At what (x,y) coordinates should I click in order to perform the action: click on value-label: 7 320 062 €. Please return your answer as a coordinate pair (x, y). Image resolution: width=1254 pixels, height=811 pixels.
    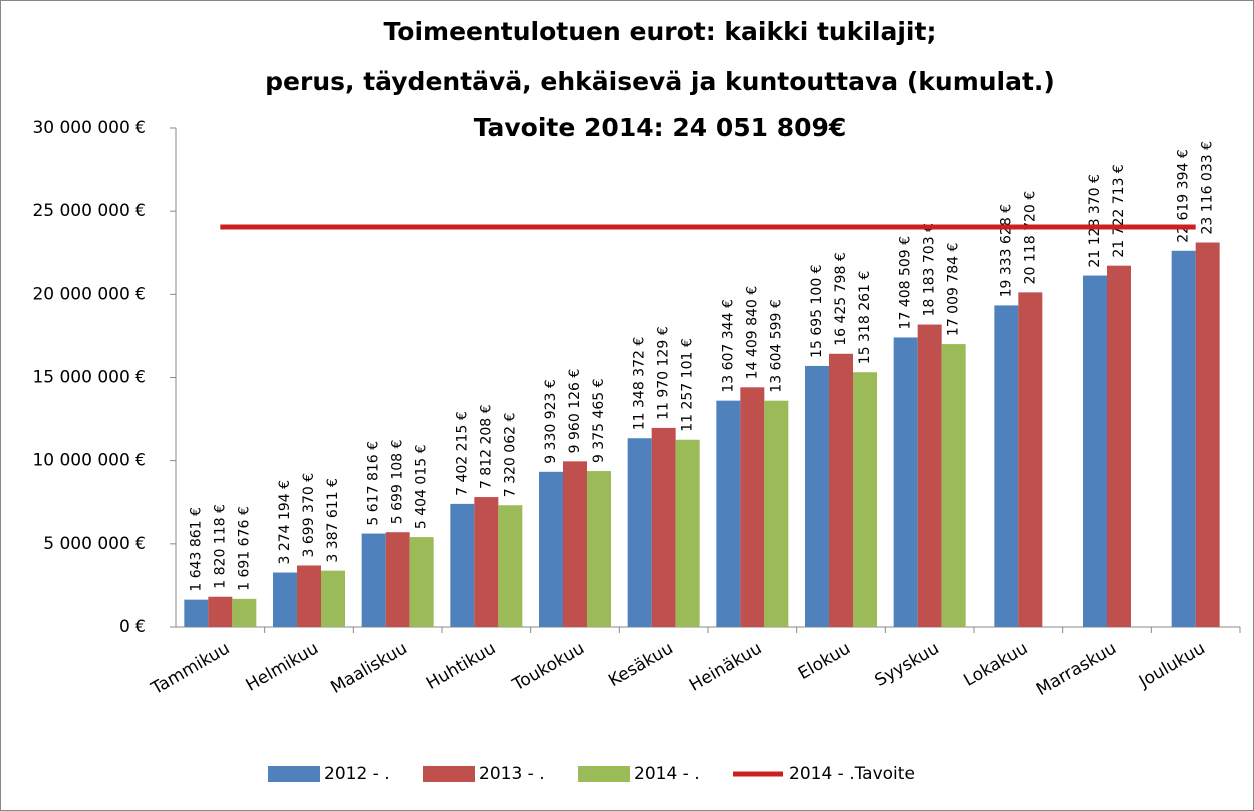
    Looking at the image, I should click on (510, 455).